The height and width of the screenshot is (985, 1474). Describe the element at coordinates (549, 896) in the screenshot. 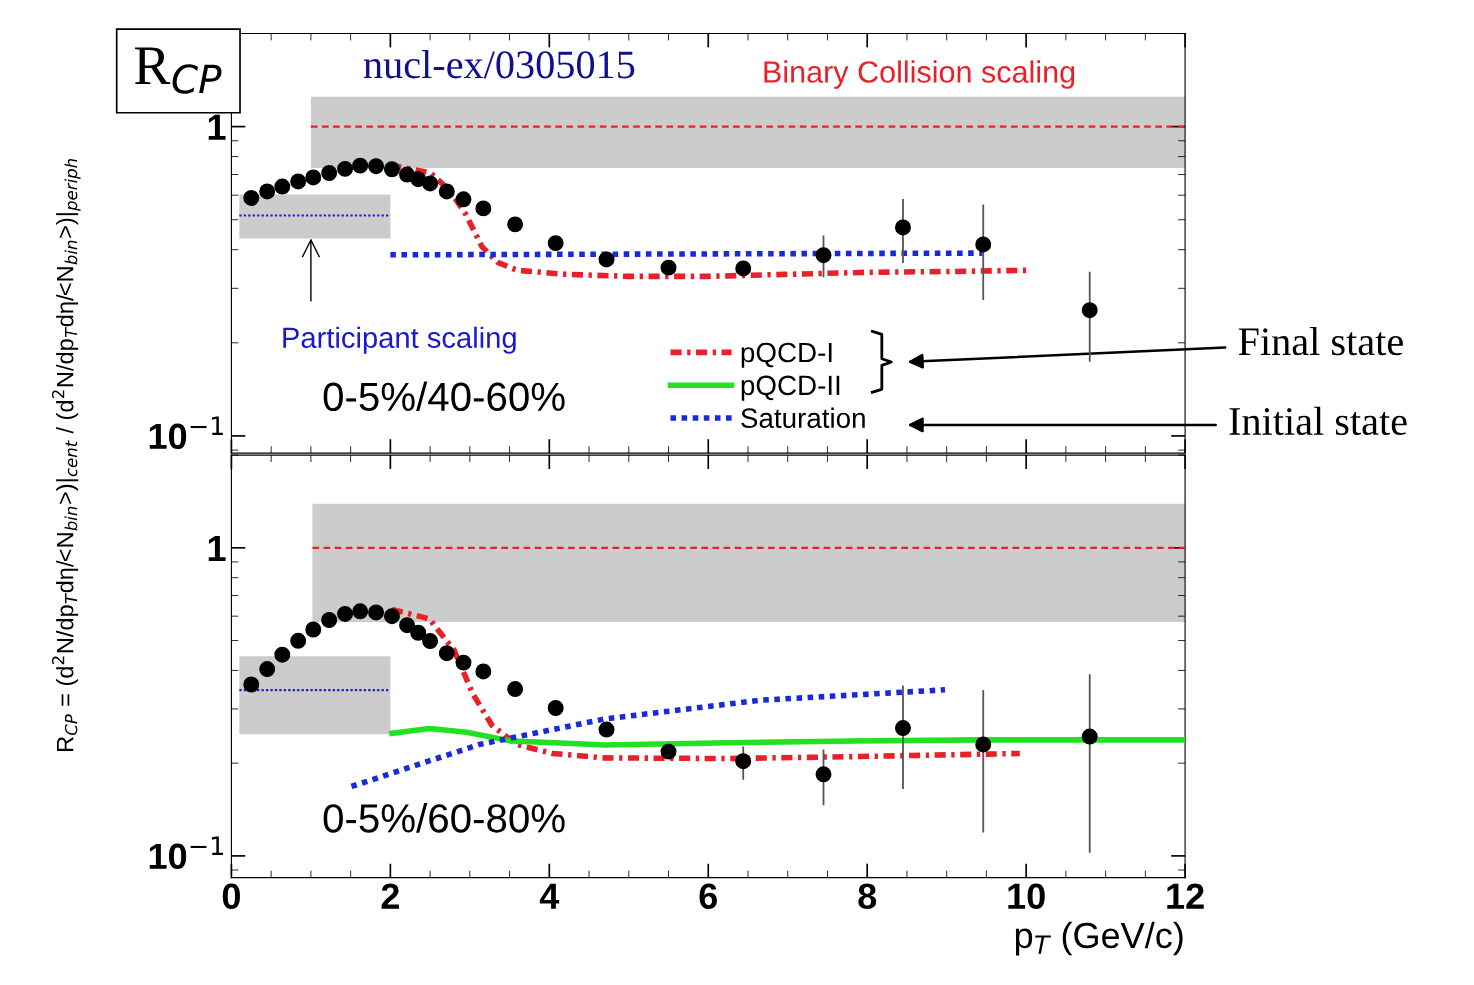

I see `x-tick-label: 4` at that location.